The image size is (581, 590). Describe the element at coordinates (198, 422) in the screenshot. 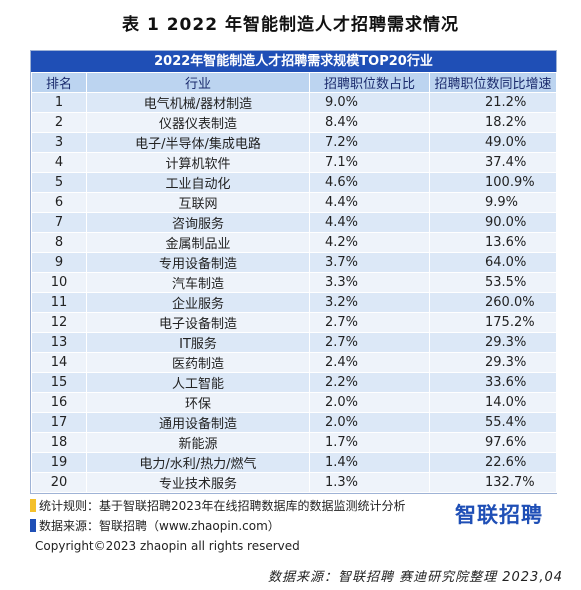

I see `industry-cell: 通用设备制造` at that location.